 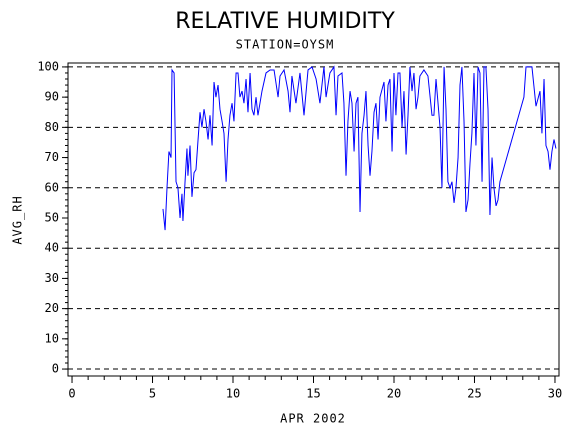 What do you see at coordinates (233, 394) in the screenshot?
I see `x-tick-label: 10` at bounding box center [233, 394].